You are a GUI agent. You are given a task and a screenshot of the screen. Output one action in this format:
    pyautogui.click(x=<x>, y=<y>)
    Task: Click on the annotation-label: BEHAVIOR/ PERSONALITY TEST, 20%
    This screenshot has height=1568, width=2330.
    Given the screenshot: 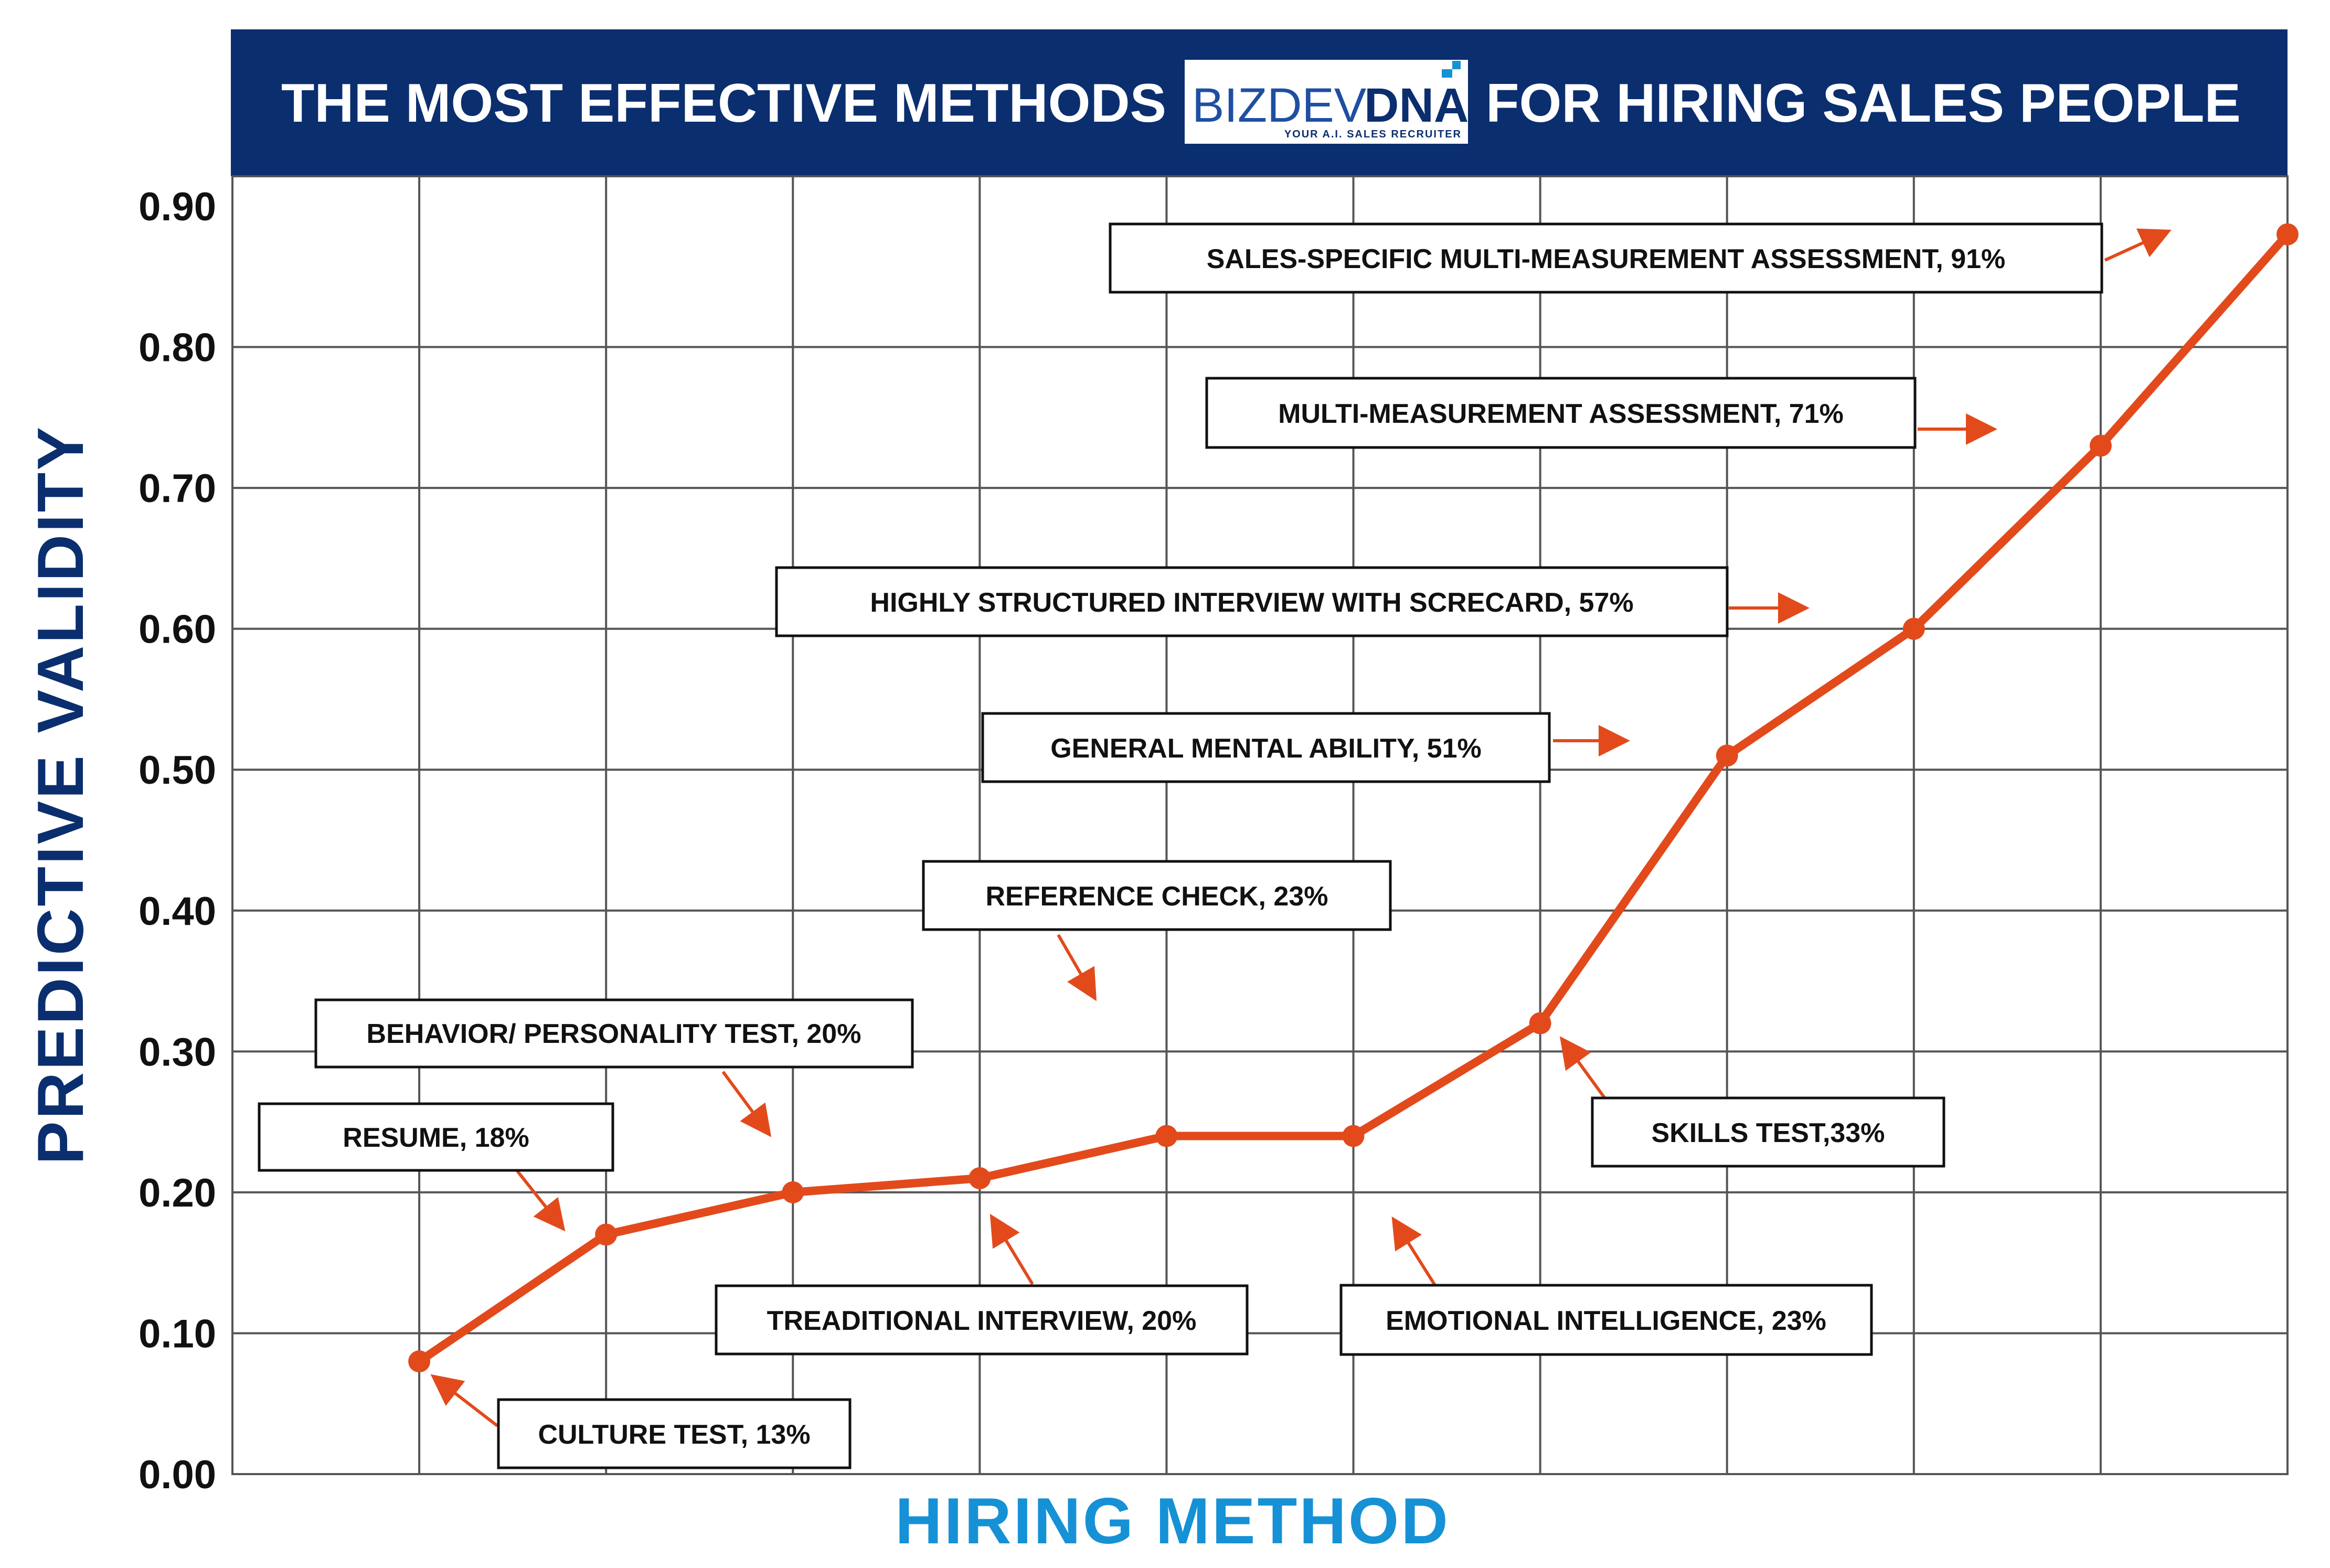 What is the action you would take?
    pyautogui.click(x=614, y=1034)
    